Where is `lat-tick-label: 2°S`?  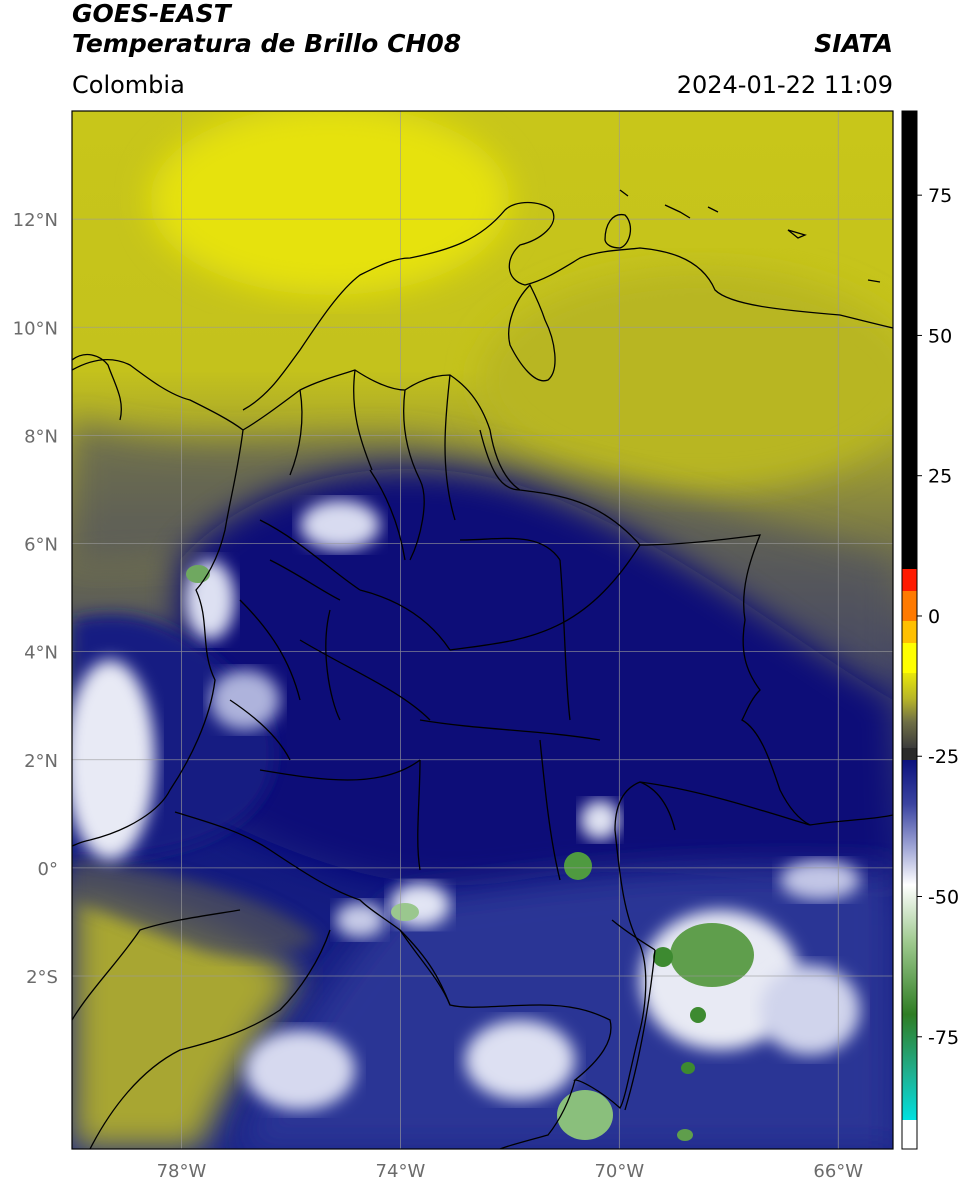 lat-tick-label: 2°S is located at coordinates (42, 977).